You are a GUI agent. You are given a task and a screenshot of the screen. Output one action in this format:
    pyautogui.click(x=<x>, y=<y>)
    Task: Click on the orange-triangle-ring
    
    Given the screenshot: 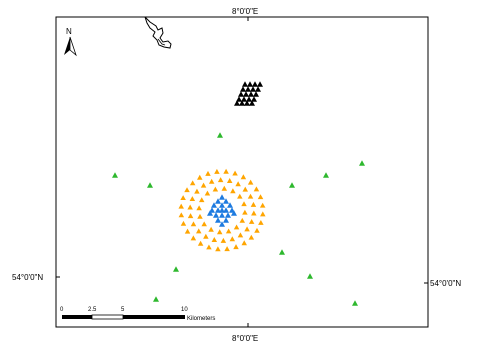 What is the action you would take?
    pyautogui.click(x=222, y=210)
    